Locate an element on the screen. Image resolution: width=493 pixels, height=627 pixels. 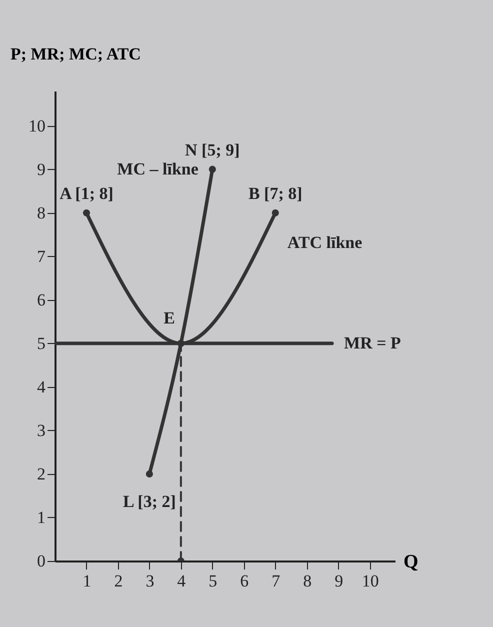
x-tick-label: 9 is located at coordinates (339, 581).